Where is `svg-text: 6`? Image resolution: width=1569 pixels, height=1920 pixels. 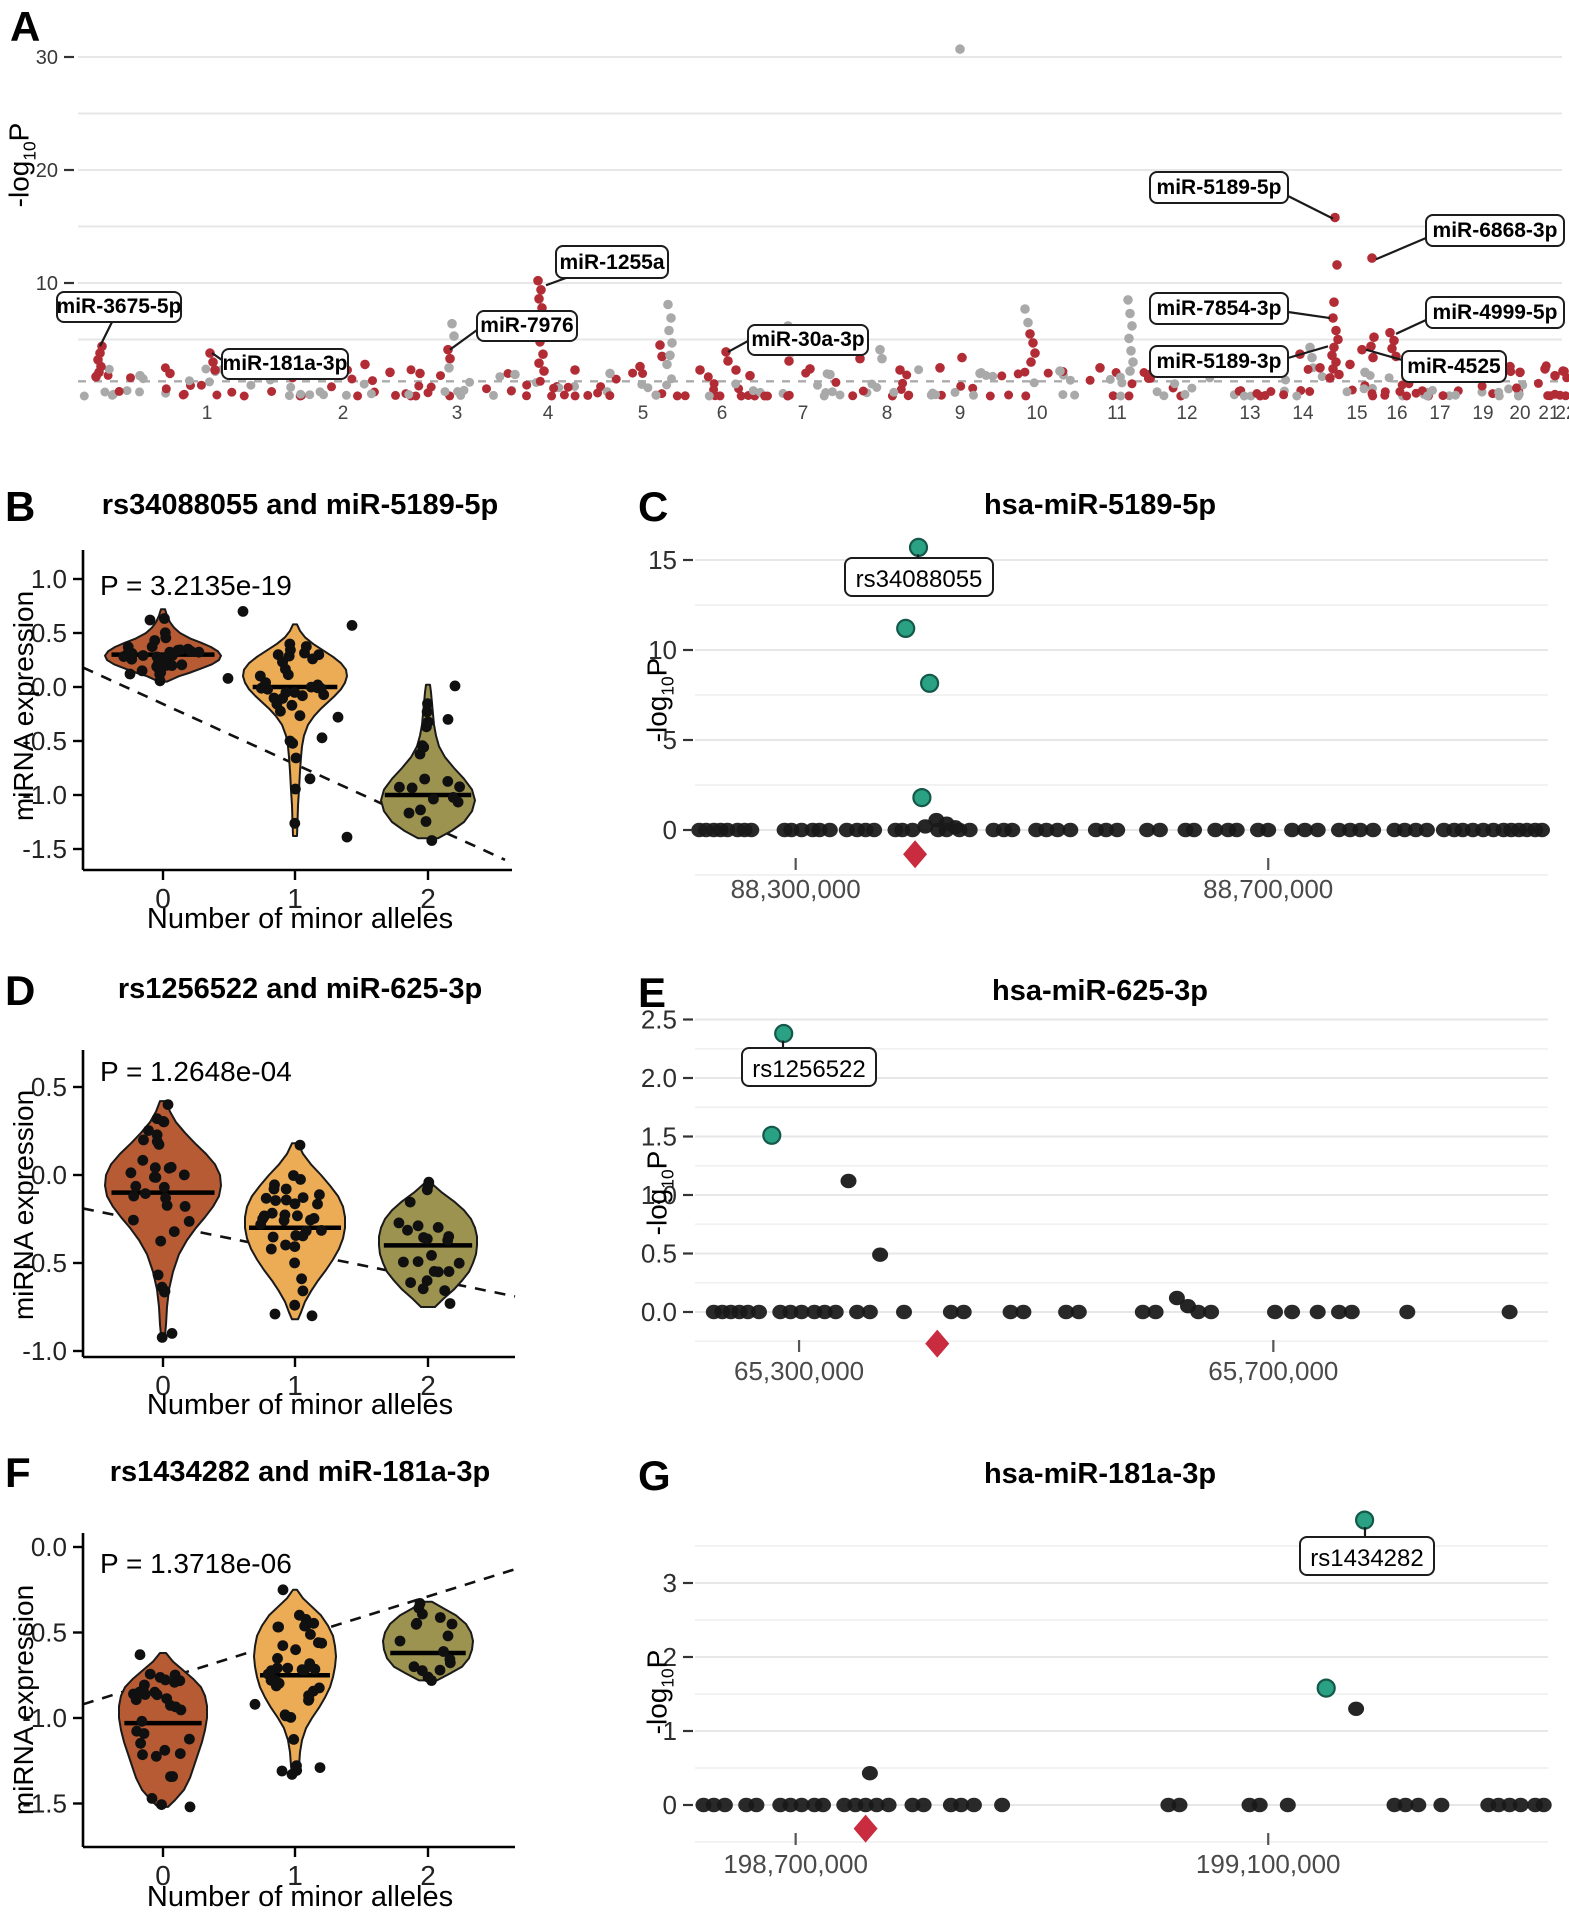
svg-text: 6 is located at coordinates (722, 413).